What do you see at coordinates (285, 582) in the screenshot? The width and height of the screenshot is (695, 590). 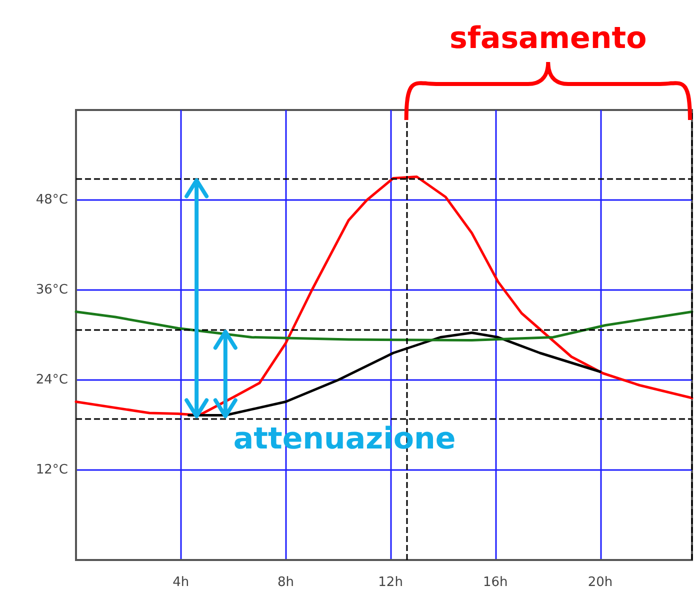 I see `x-tick-label: 8h` at bounding box center [285, 582].